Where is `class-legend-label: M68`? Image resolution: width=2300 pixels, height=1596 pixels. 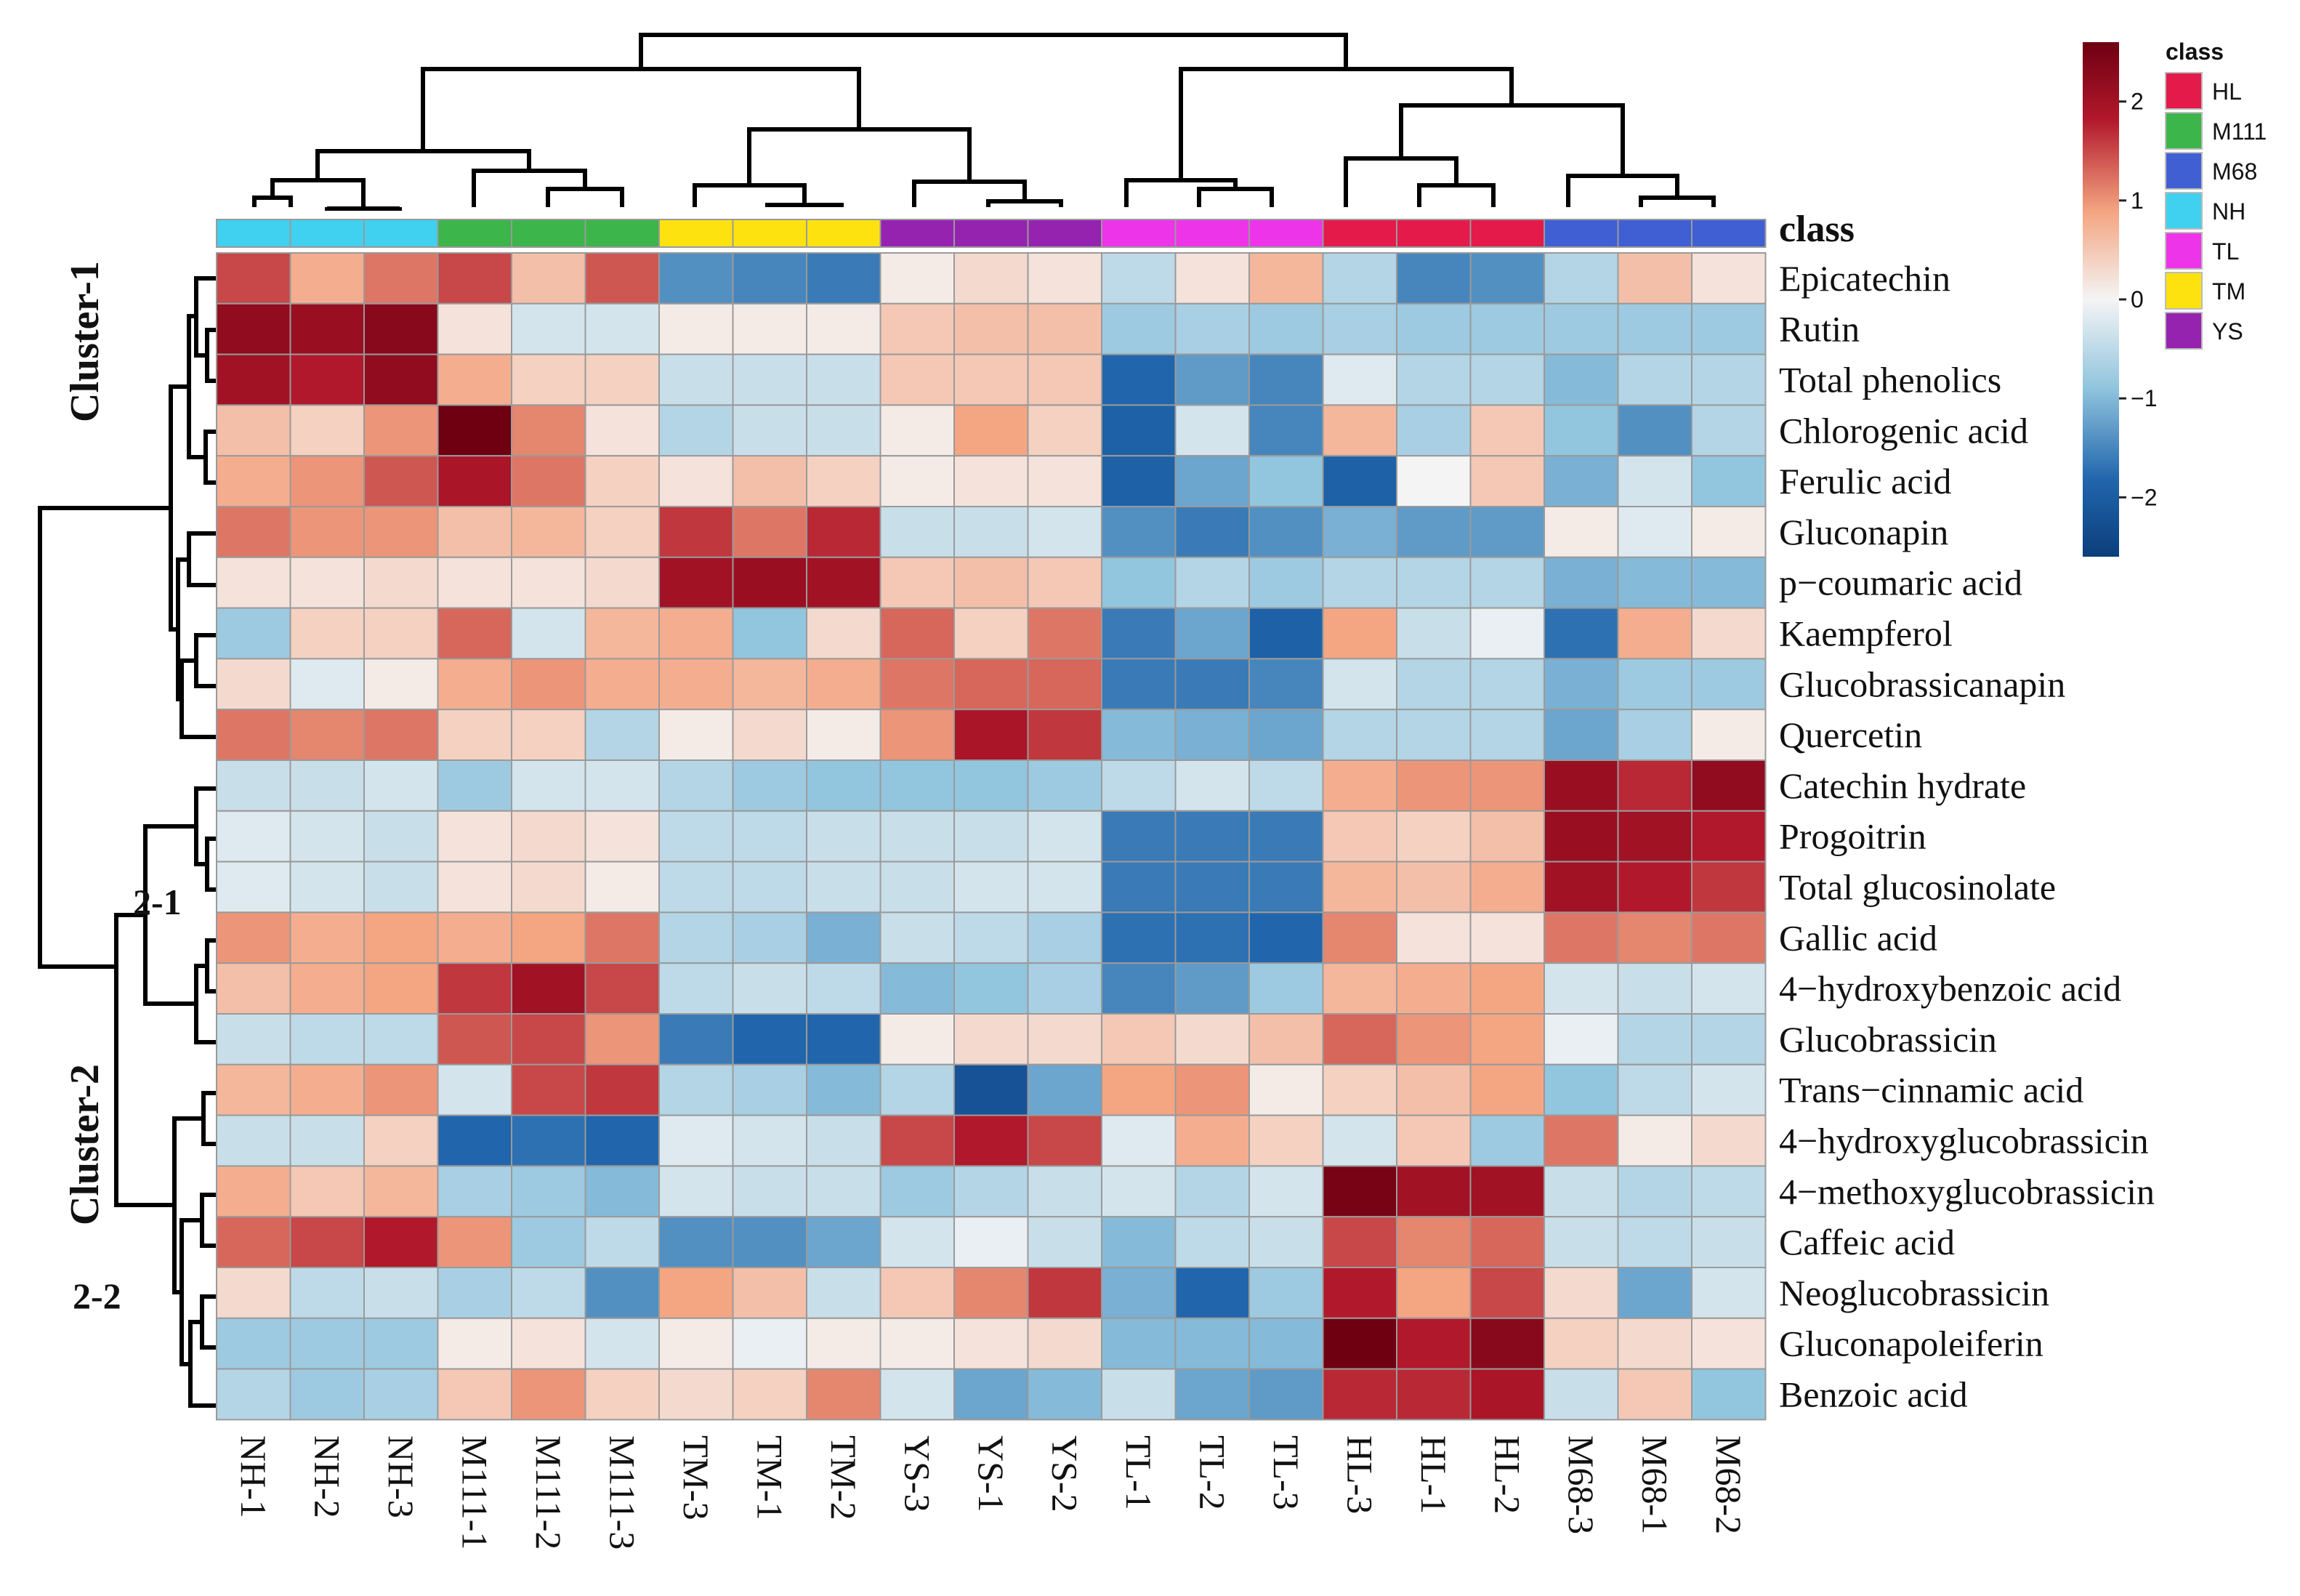 class-legend-label: M68 is located at coordinates (2234, 172).